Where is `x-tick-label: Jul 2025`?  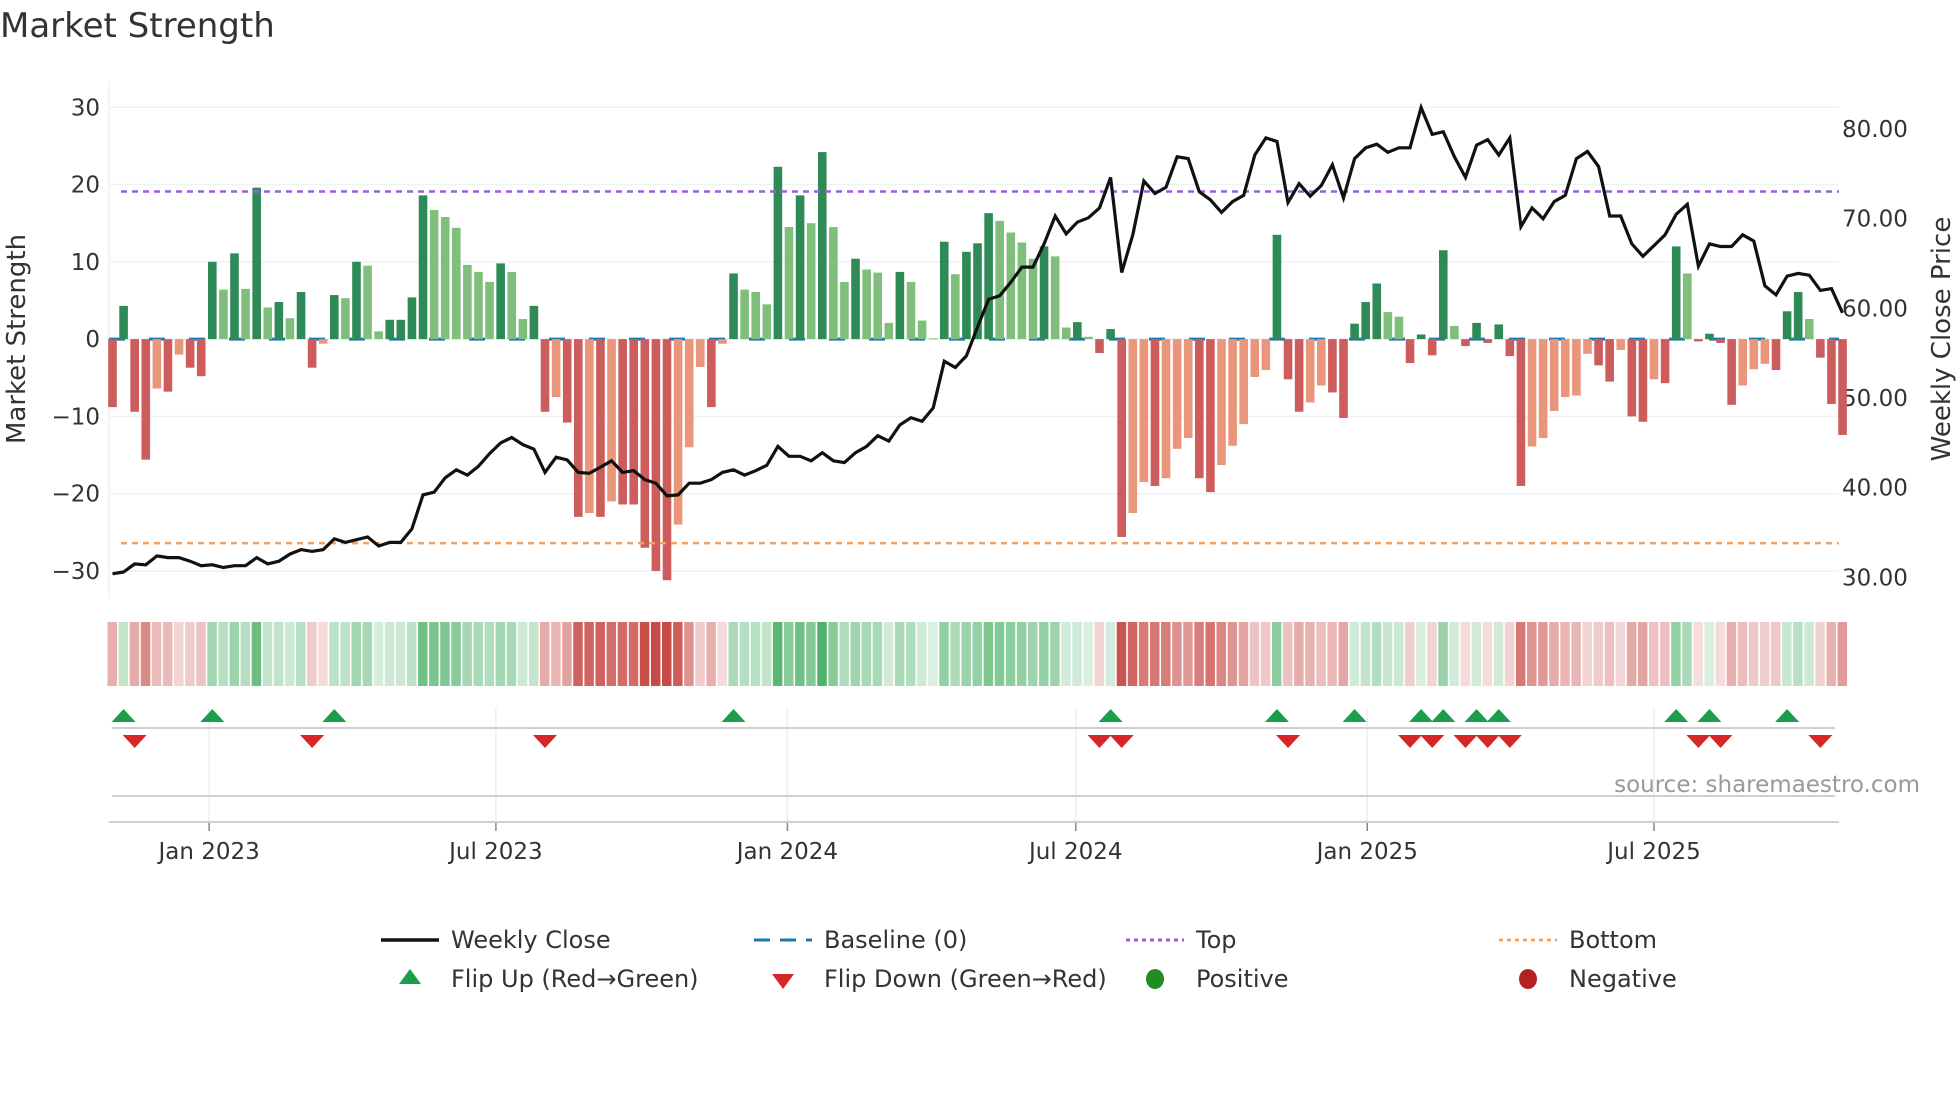
x-tick-label: Jul 2025 is located at coordinates (1653, 852).